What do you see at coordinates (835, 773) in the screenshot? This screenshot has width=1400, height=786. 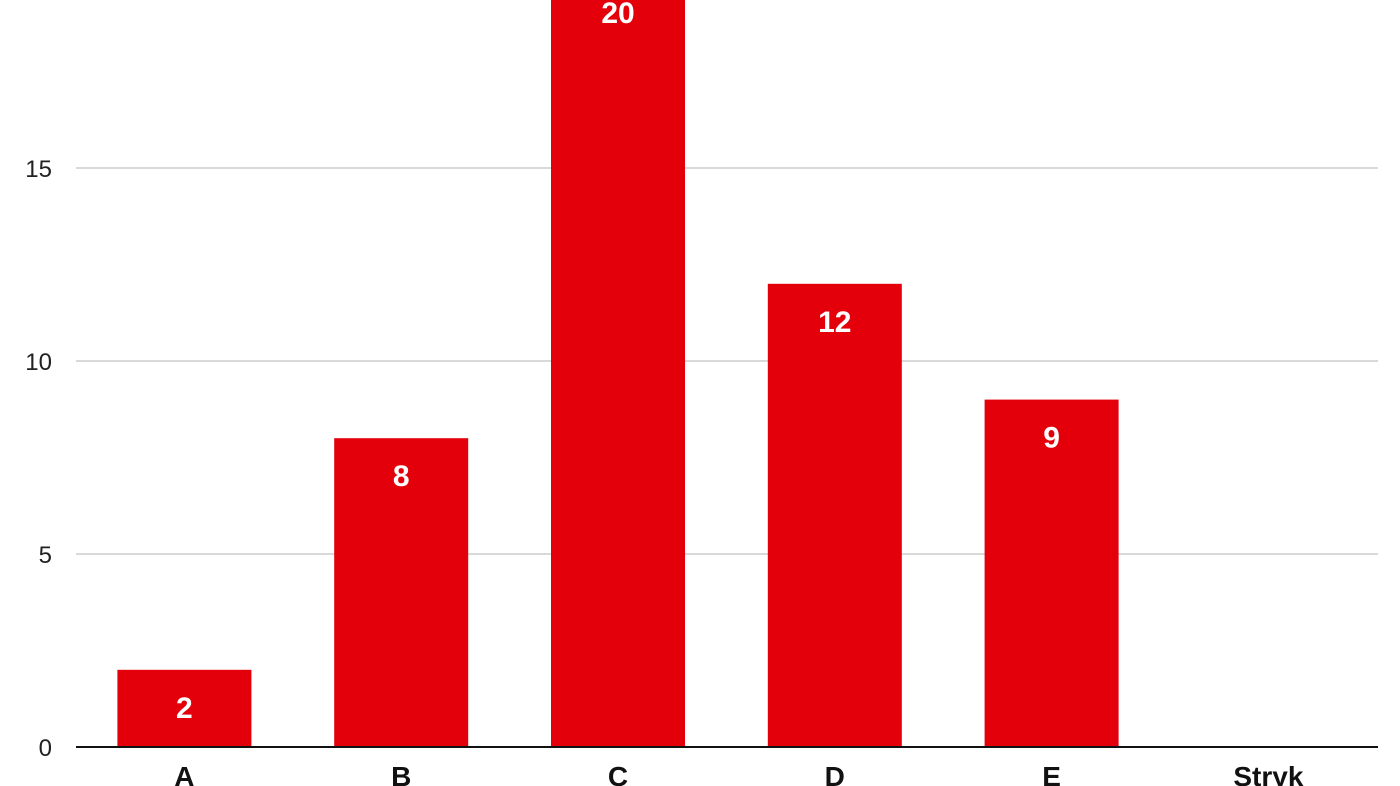 I see `x-category-label: D` at bounding box center [835, 773].